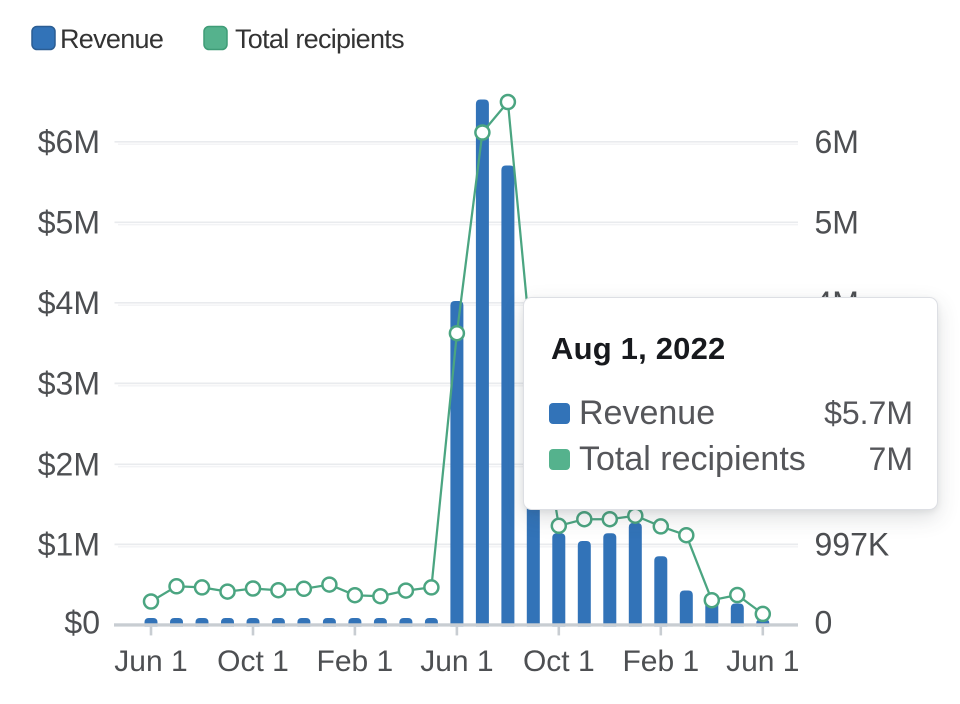 The height and width of the screenshot is (704, 960). I want to click on svg-text: $1M, so click(69, 544).